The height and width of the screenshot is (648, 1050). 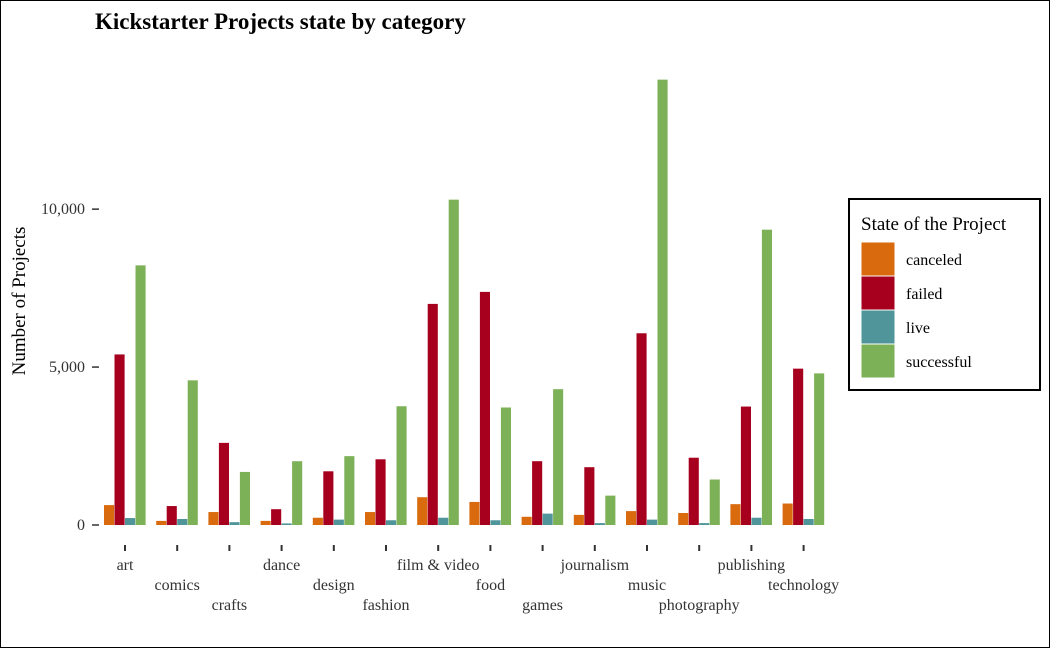 What do you see at coordinates (878, 293) in the screenshot?
I see `legend-swatch-failed` at bounding box center [878, 293].